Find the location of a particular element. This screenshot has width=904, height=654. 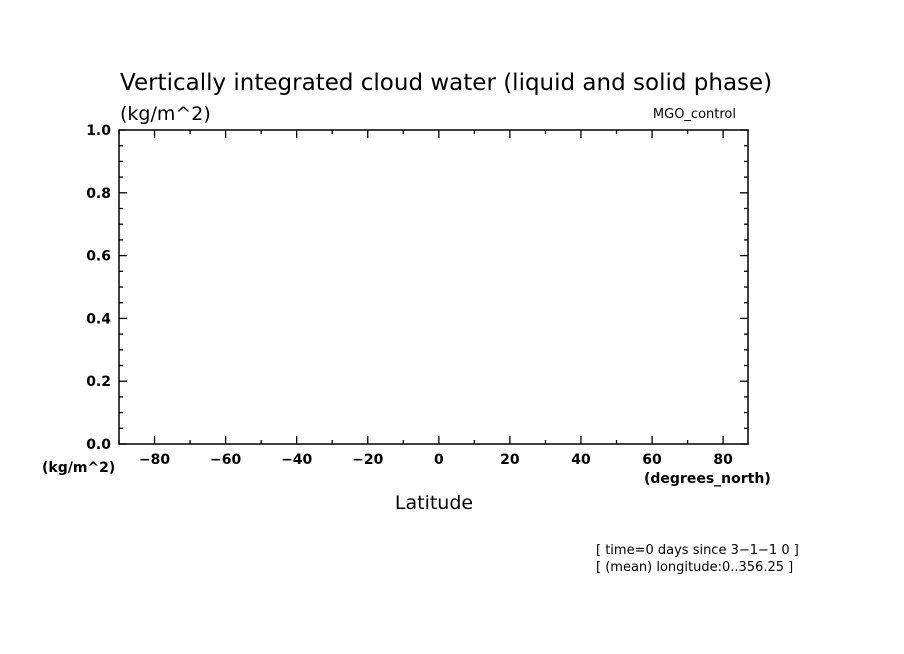

y-tick-label: 0.2 is located at coordinates (98, 382).